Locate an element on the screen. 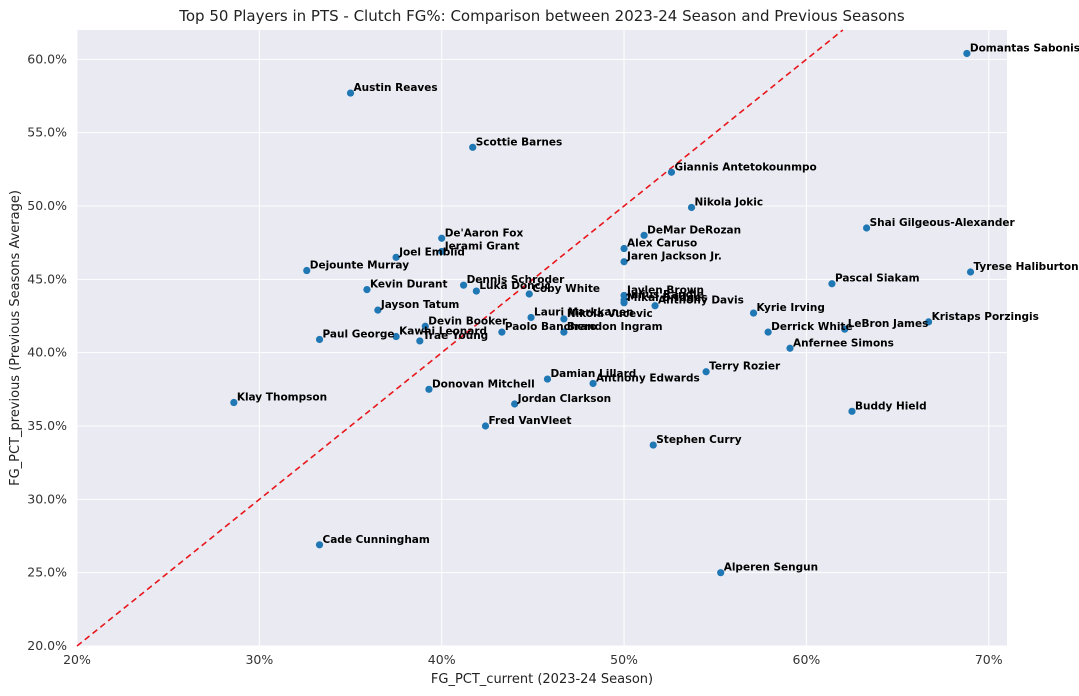 The height and width of the screenshot is (696, 1079). point-label: Alex Caruso is located at coordinates (662, 244).